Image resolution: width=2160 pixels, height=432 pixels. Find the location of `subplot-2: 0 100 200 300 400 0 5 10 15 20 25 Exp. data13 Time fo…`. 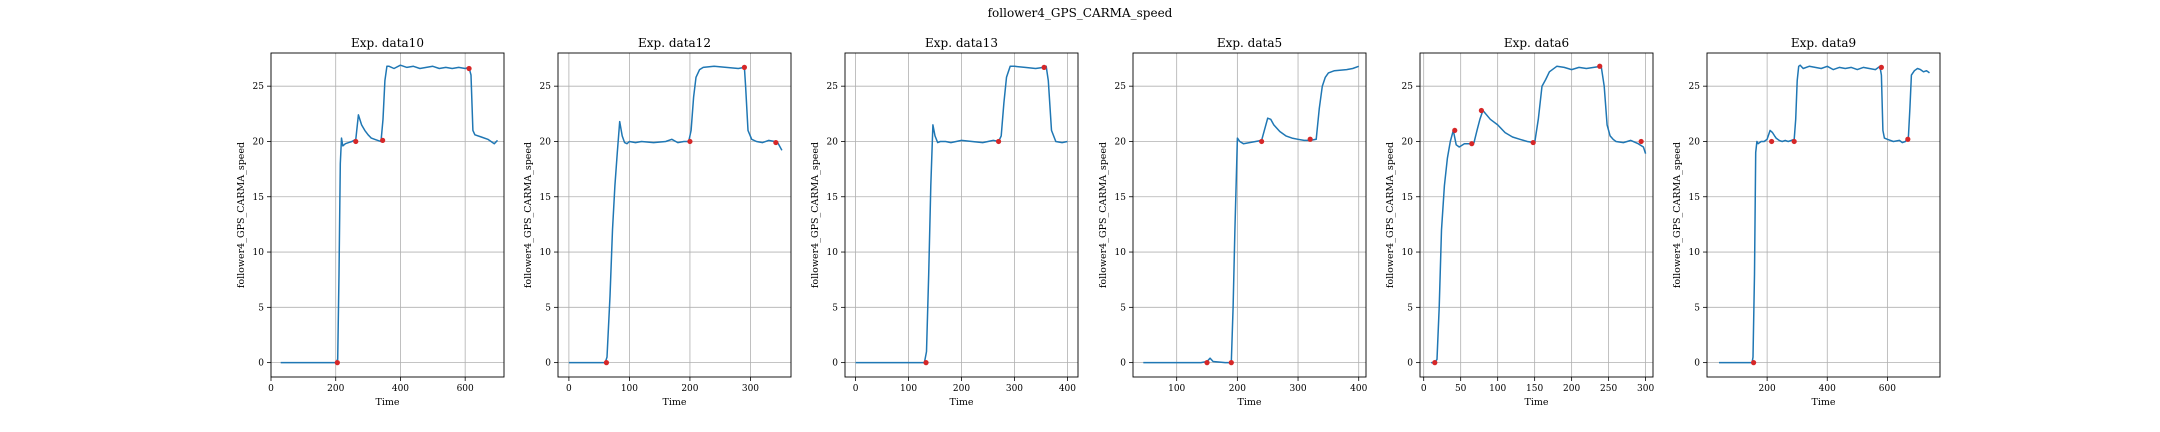

subplot-2: 0 100 200 300 400 0 5 10 15 20 25 Exp. data13 Time fo… is located at coordinates (944, 222).